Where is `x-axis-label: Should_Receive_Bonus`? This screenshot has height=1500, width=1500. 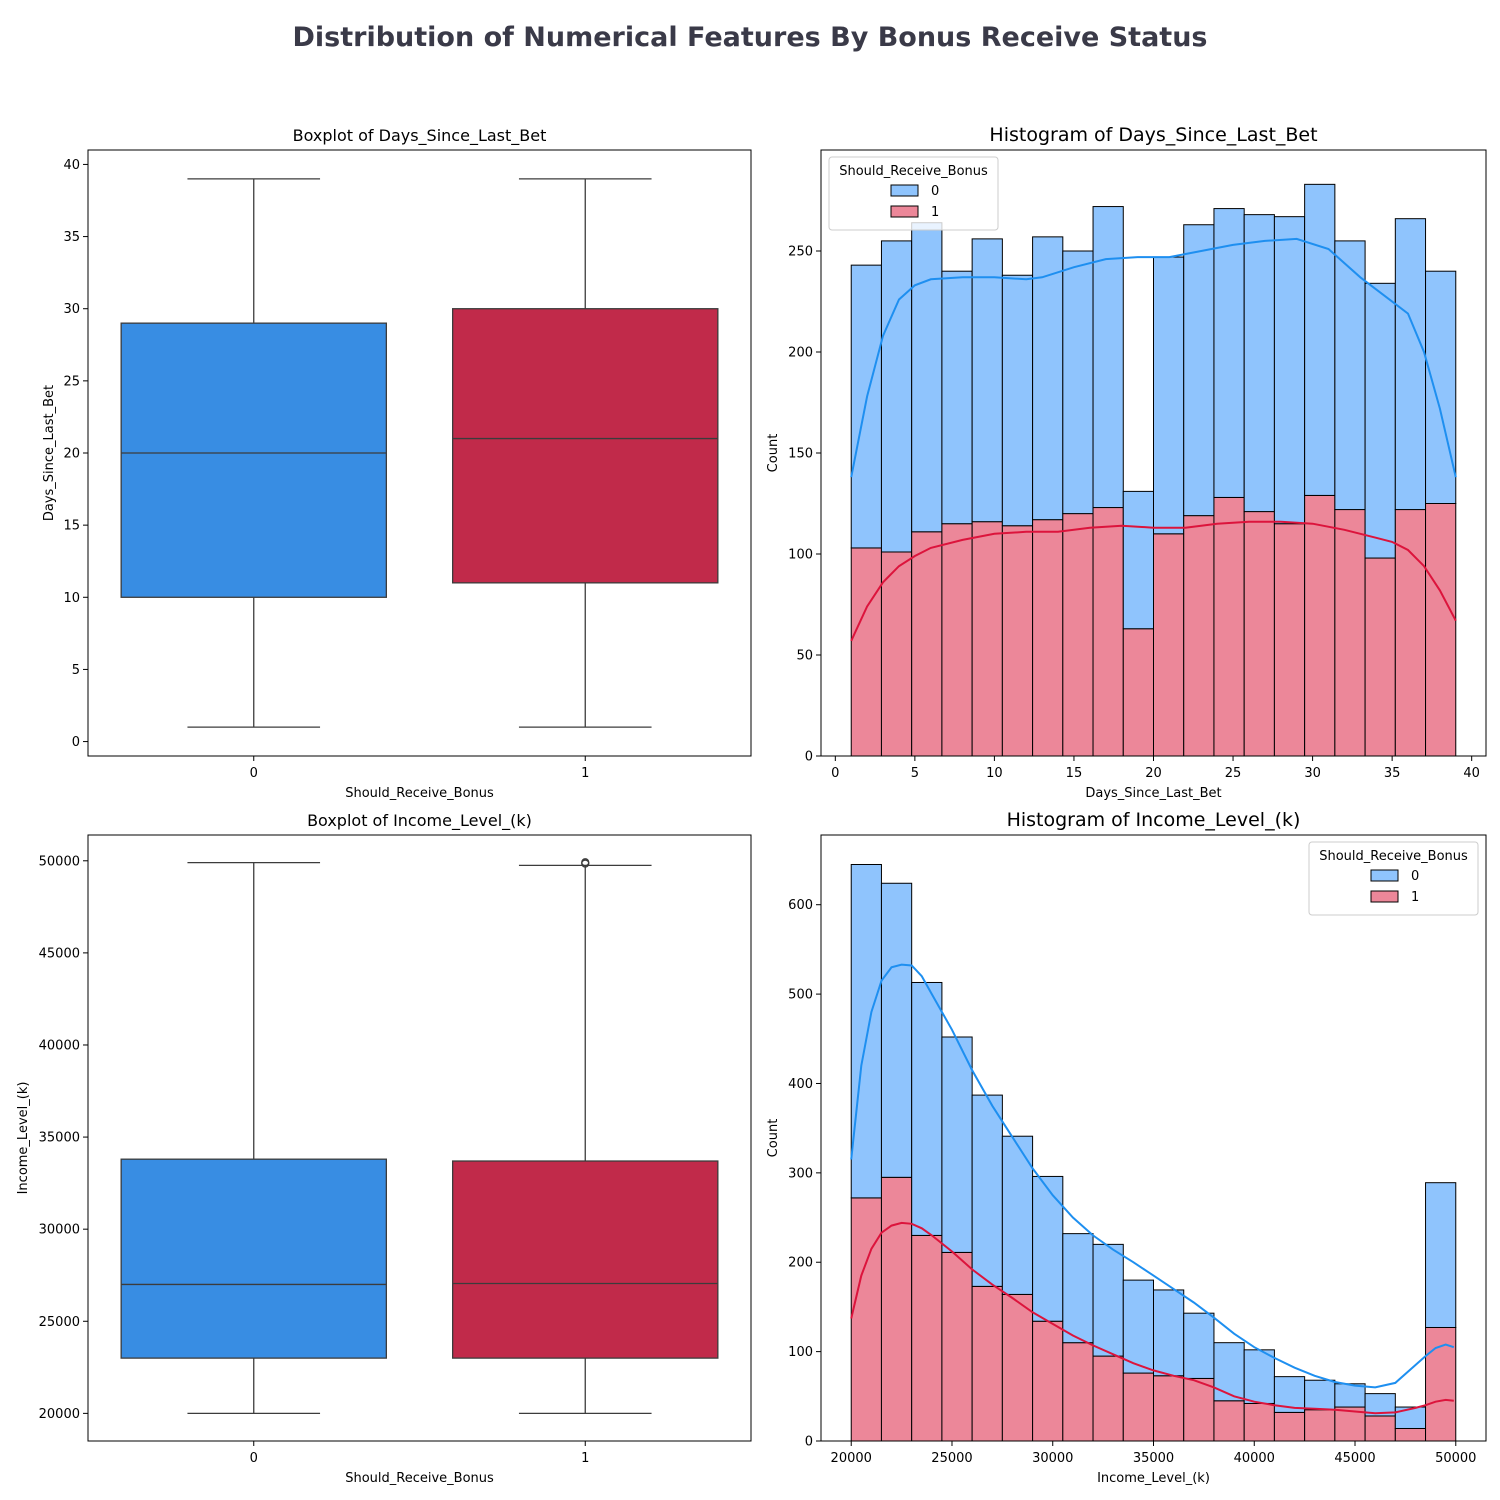
x-axis-label: Should_Receive_Bonus is located at coordinates (419, 793).